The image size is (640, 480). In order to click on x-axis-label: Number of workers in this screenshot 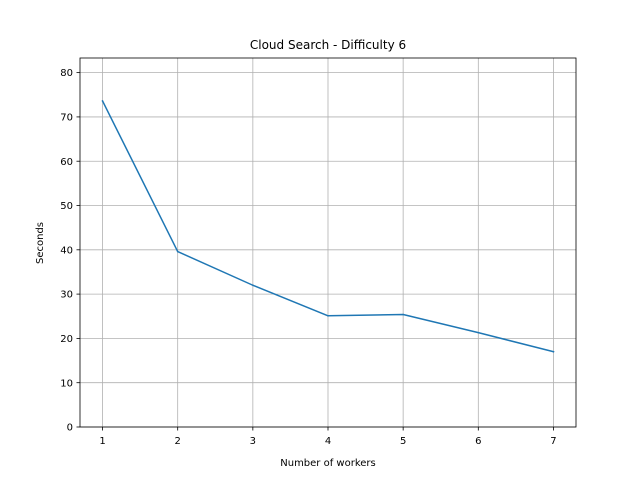, I will do `click(327, 463)`.